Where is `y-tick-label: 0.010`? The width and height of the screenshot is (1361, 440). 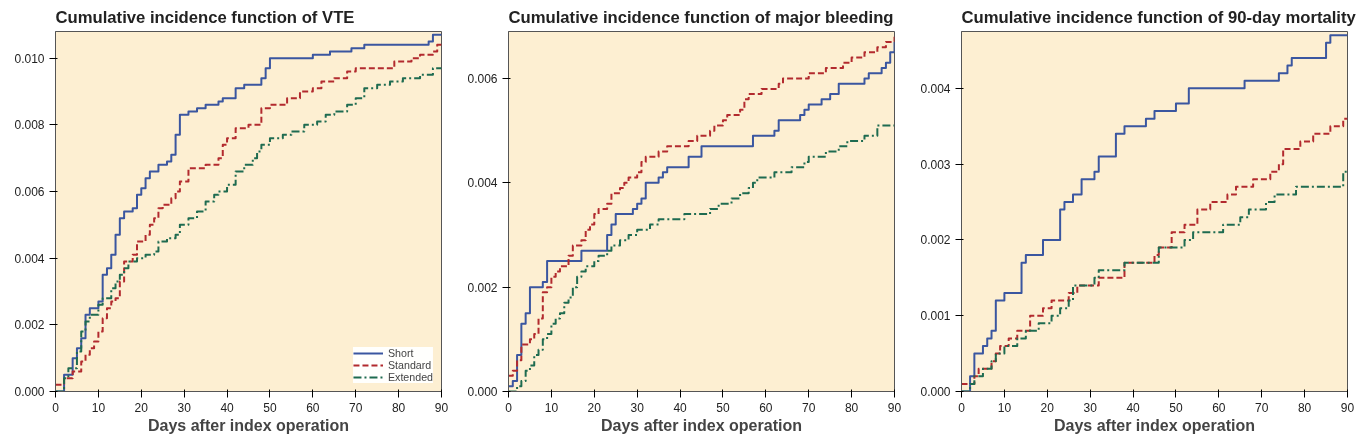
y-tick-label: 0.010 is located at coordinates (29, 58).